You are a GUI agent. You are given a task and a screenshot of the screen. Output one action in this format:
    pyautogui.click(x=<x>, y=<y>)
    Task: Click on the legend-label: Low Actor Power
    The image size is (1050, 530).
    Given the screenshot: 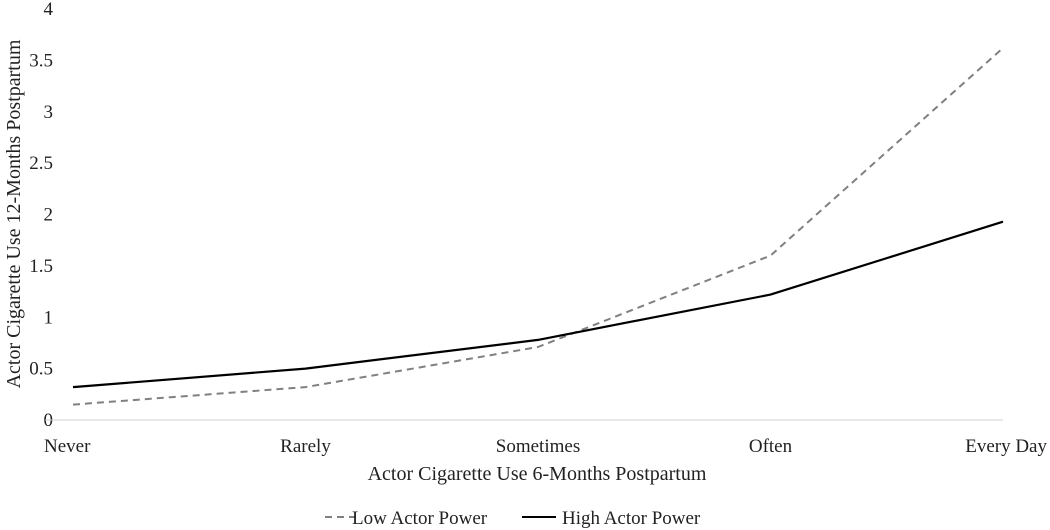 What is the action you would take?
    pyautogui.click(x=420, y=518)
    